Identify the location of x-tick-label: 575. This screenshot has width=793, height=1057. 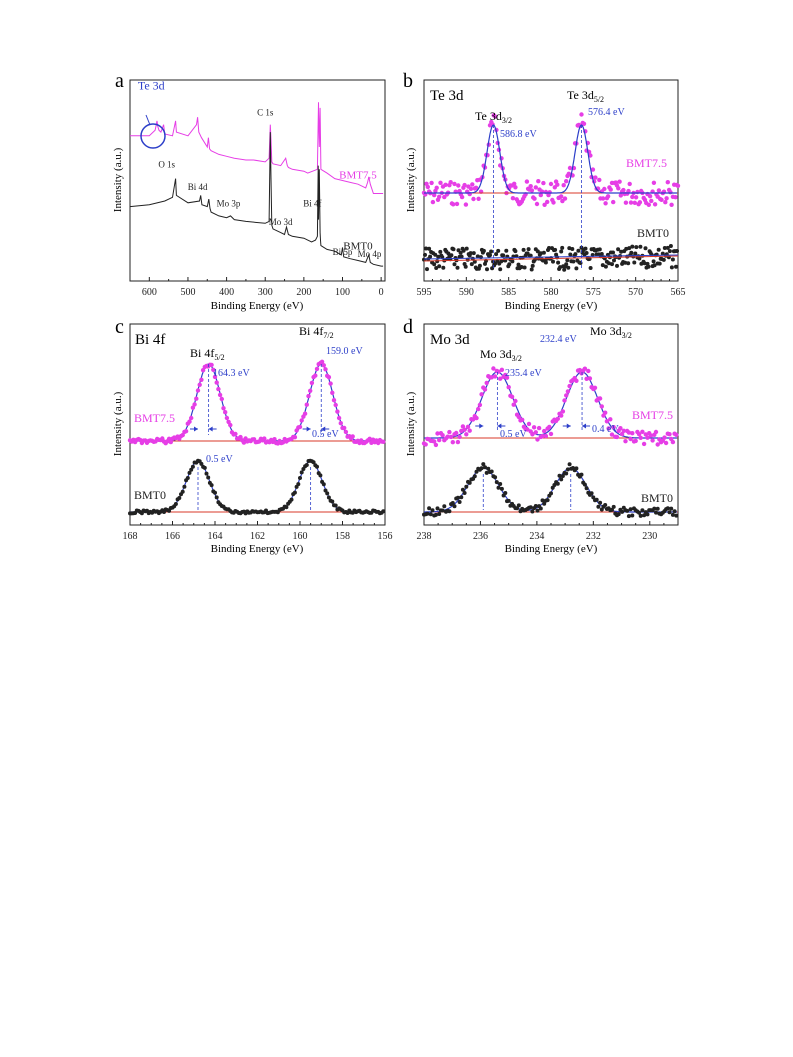
(593, 292).